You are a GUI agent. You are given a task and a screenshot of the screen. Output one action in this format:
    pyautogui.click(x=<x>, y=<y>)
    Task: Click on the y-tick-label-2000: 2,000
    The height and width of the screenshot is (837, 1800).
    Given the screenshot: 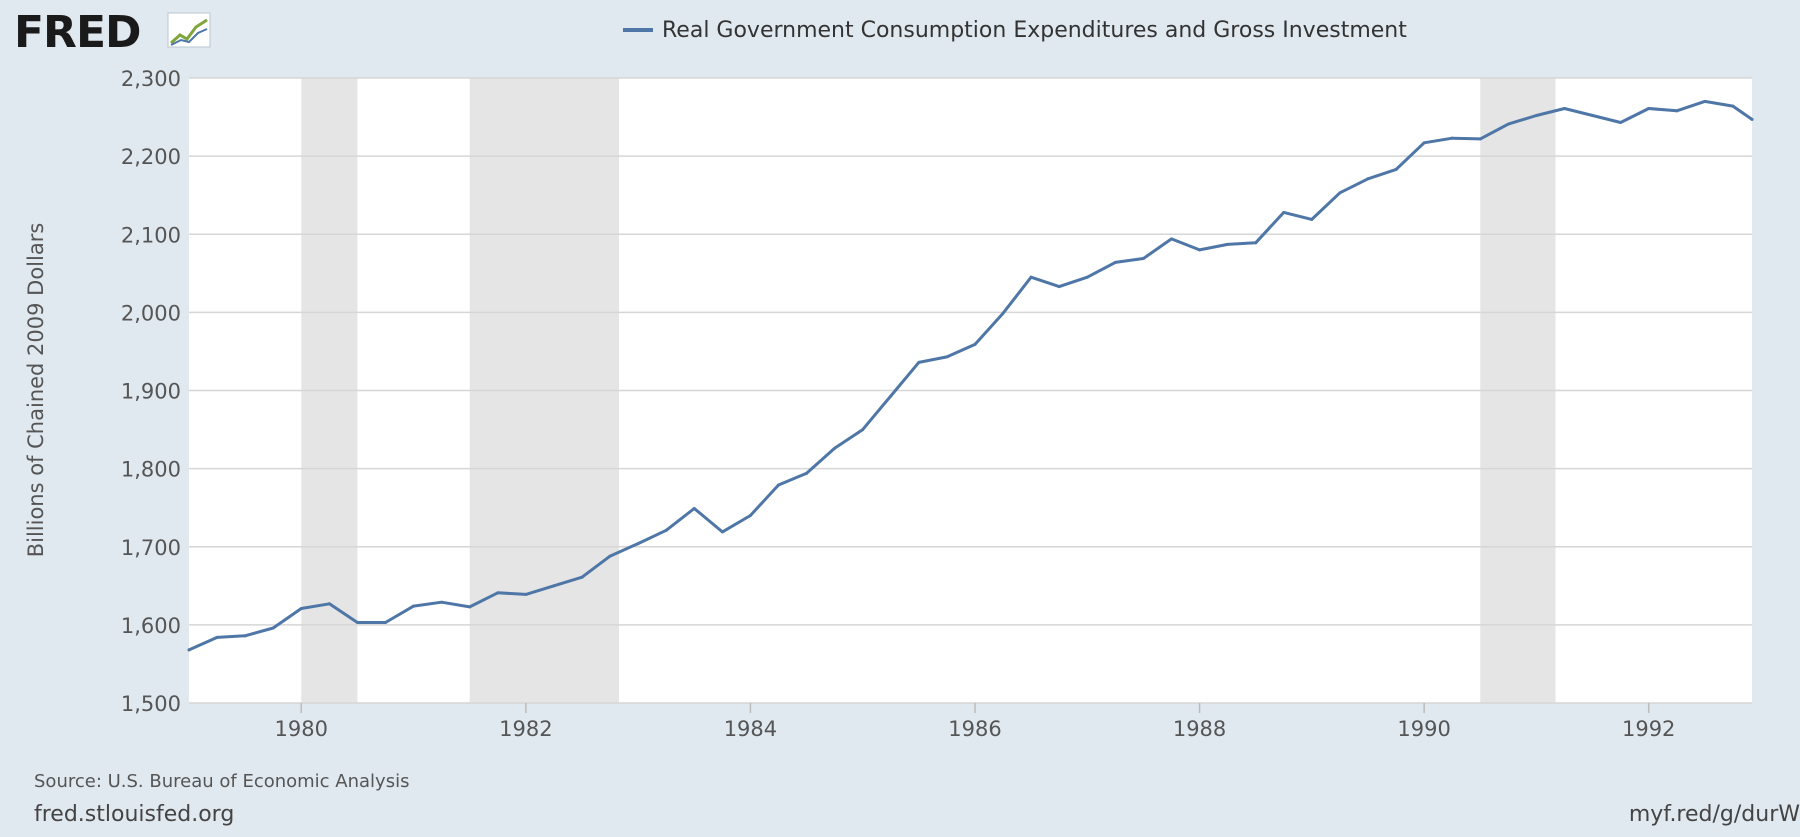 What is the action you would take?
    pyautogui.click(x=151, y=313)
    